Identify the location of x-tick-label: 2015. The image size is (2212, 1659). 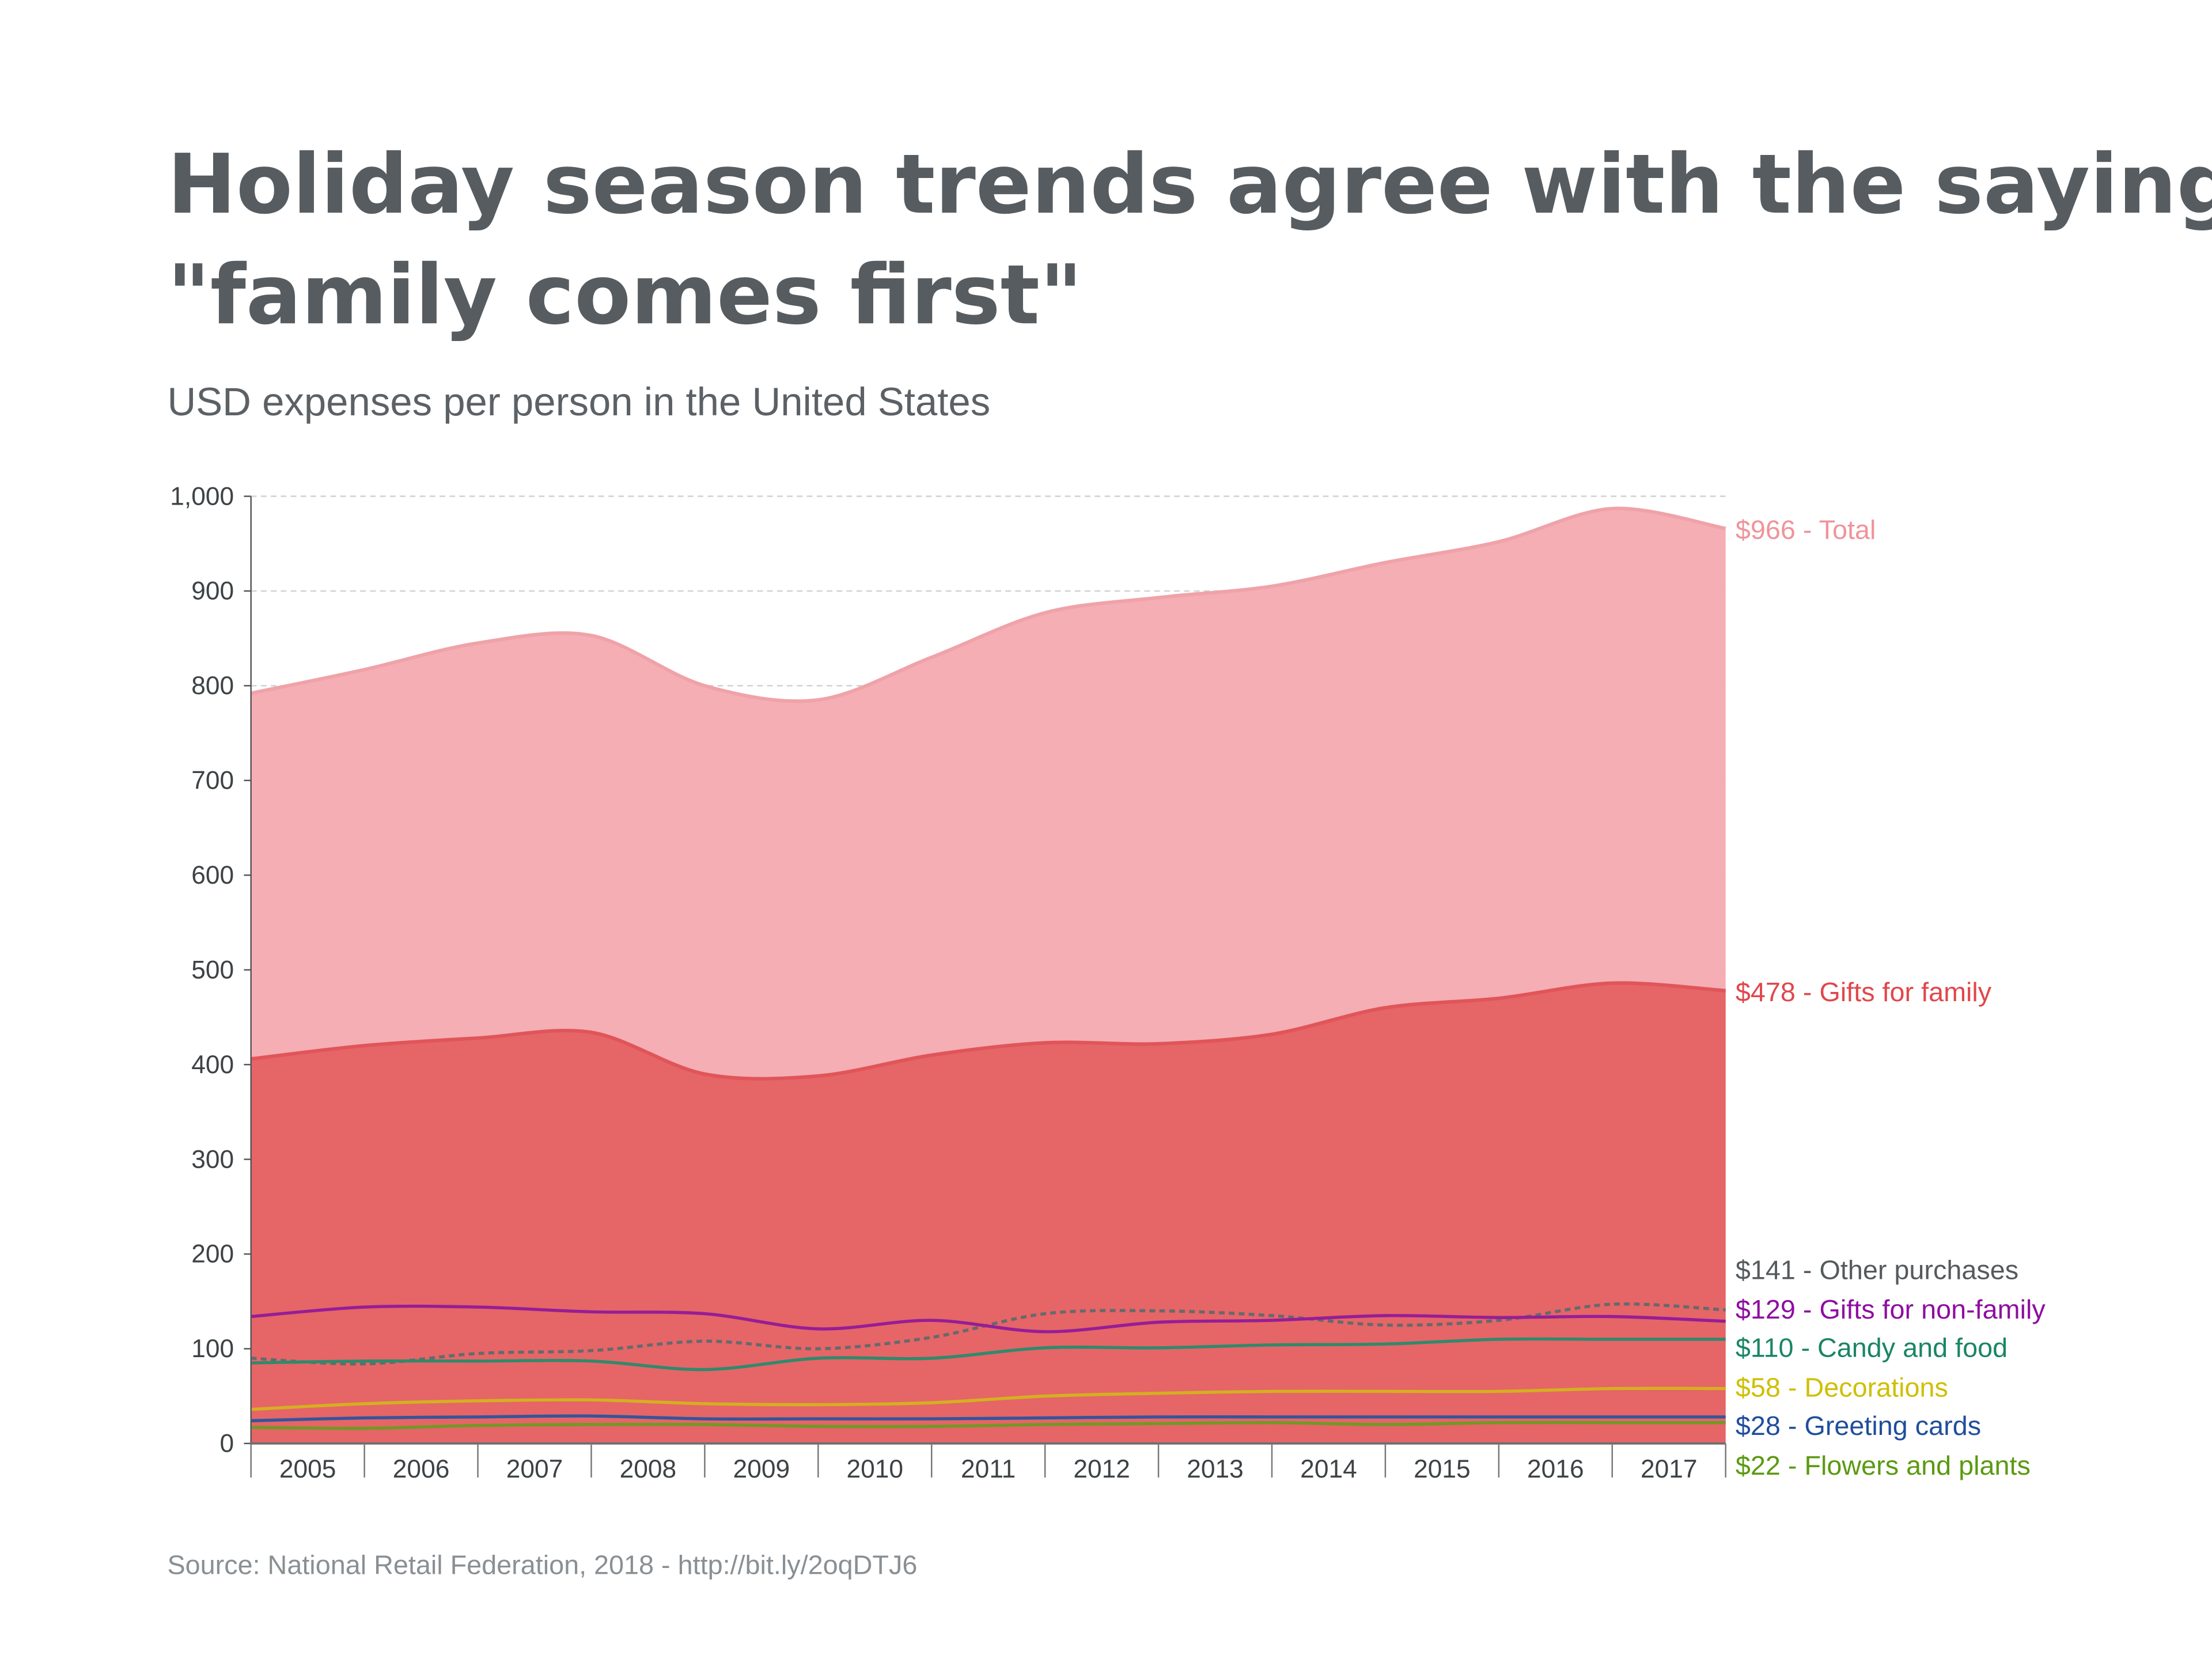
(1443, 1469).